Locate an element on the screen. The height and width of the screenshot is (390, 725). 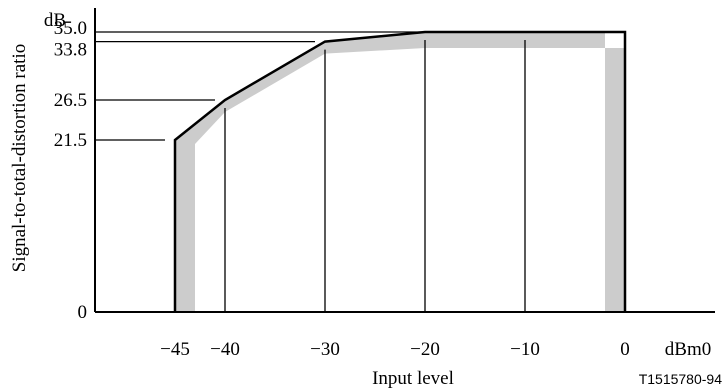
y-tick-label: 26.5 is located at coordinates (70, 100).